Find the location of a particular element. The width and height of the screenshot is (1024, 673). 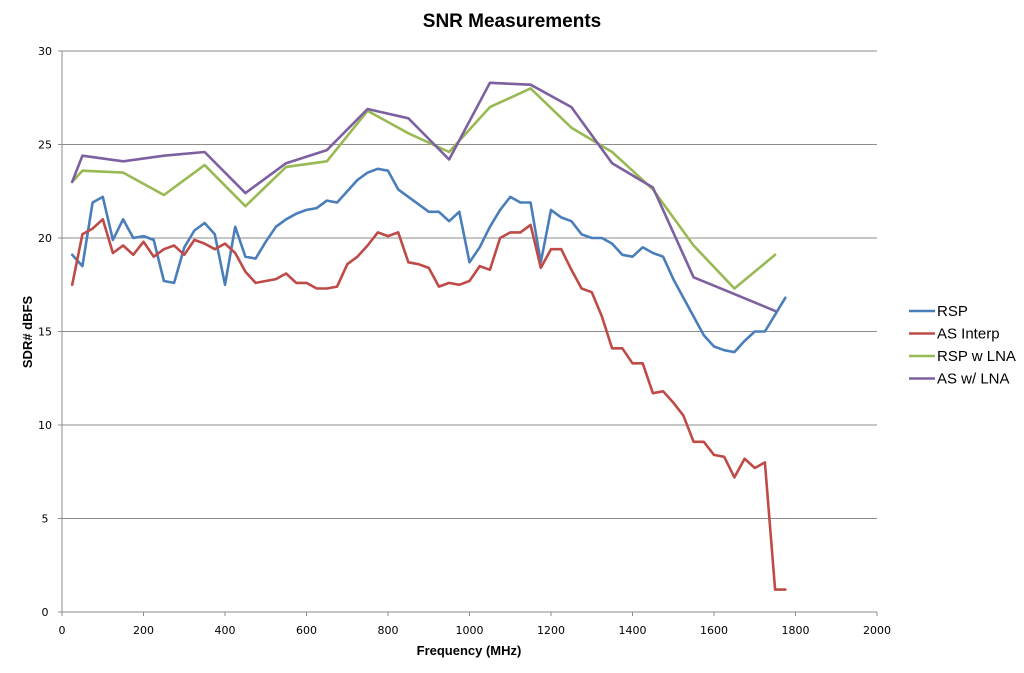

legend-label: RSP is located at coordinates (952, 311).